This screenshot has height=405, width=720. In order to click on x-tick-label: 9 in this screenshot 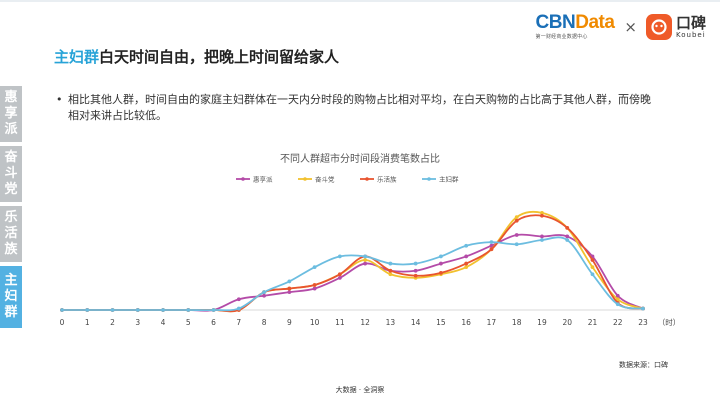, I will do `click(289, 322)`.